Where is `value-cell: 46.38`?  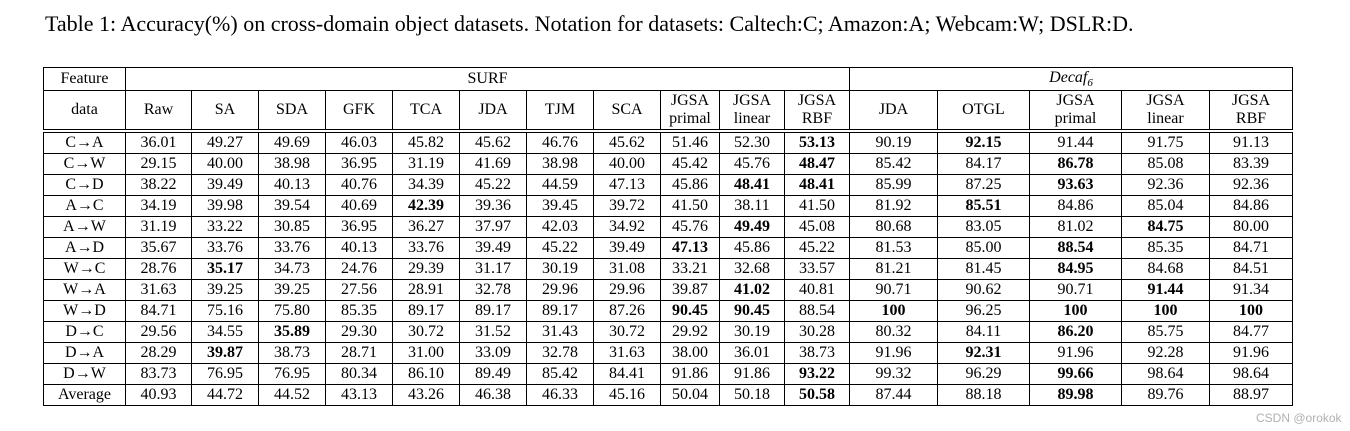
value-cell: 46.38 is located at coordinates (493, 395).